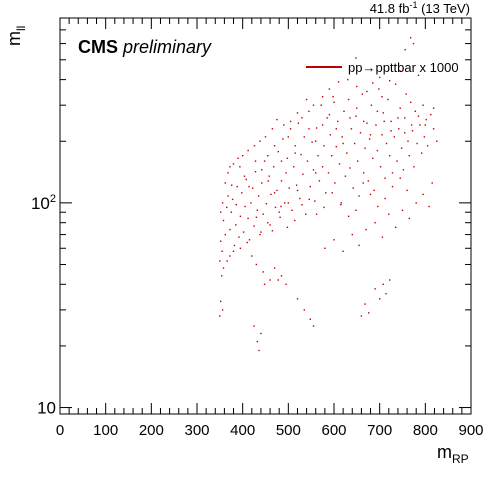 The width and height of the screenshot is (496, 477). Describe the element at coordinates (145, 47) in the screenshot. I see `experiment-label: CMS preliminary` at that location.